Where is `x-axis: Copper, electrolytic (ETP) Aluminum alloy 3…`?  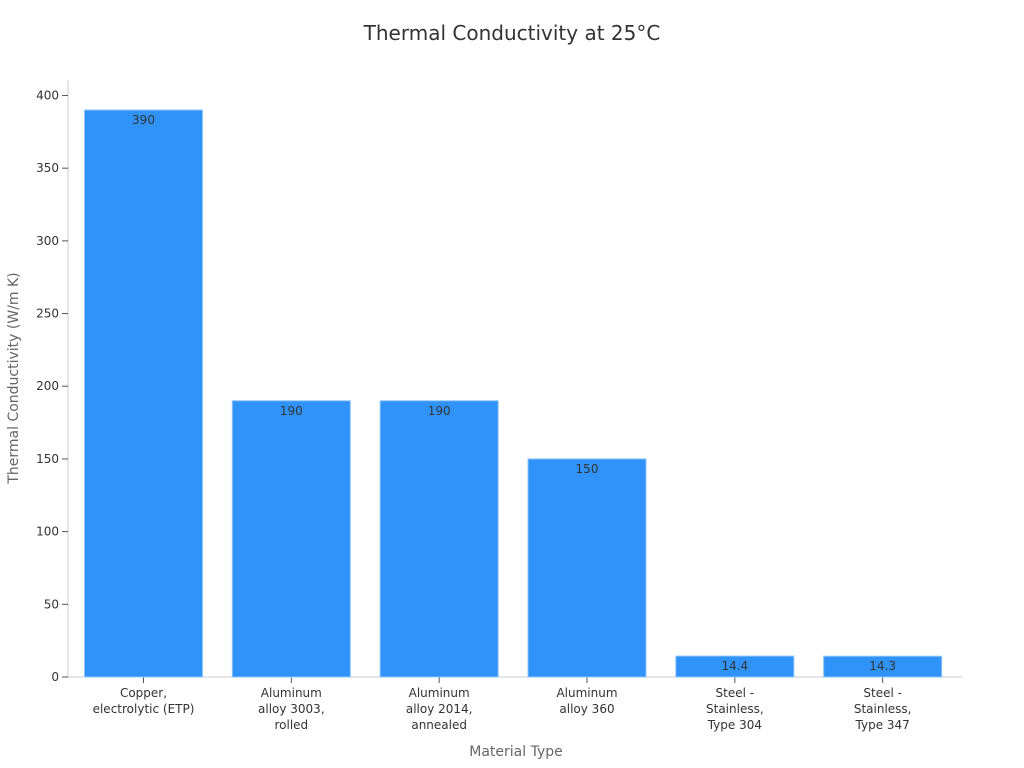 x-axis: Copper, electrolytic (ETP) Aluminum alloy 3… is located at coordinates (515, 704).